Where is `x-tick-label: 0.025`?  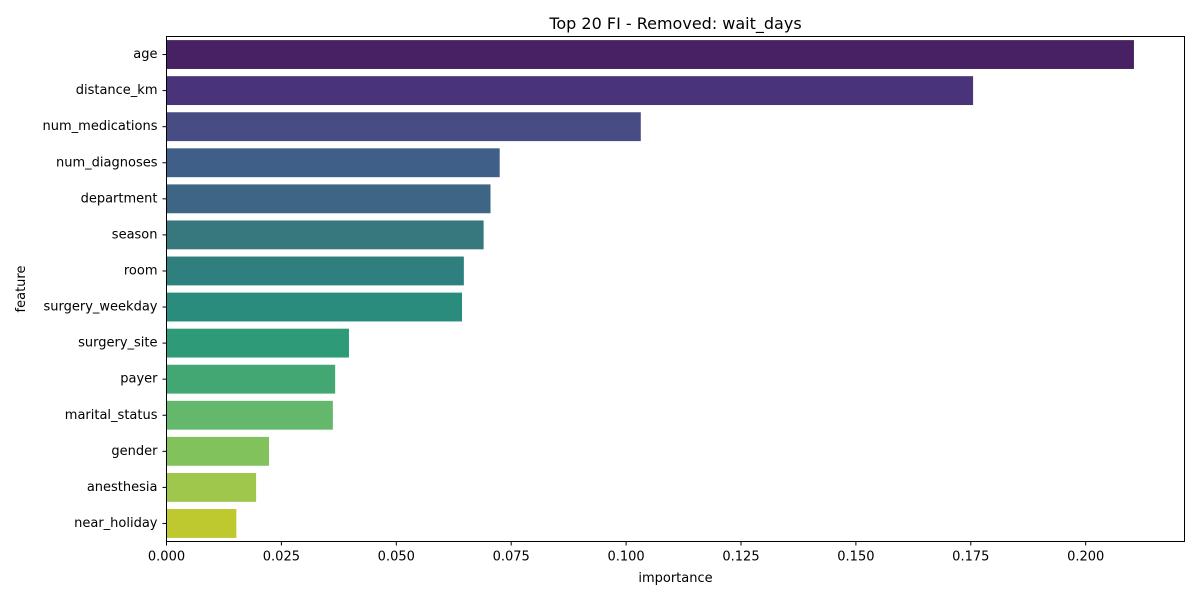 x-tick-label: 0.025 is located at coordinates (281, 557).